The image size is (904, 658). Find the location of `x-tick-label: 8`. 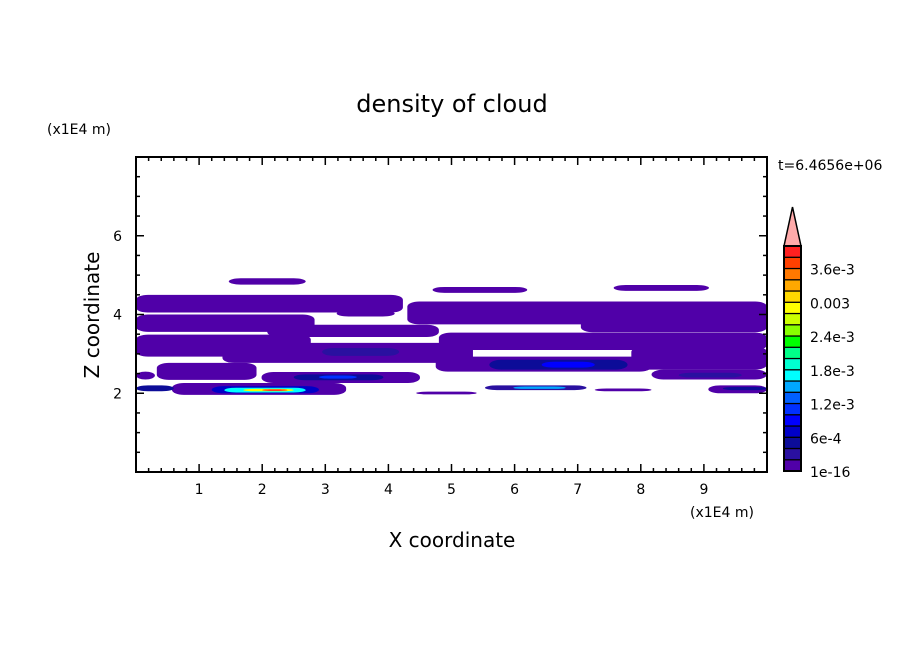

x-tick-label: 8 is located at coordinates (640, 490).